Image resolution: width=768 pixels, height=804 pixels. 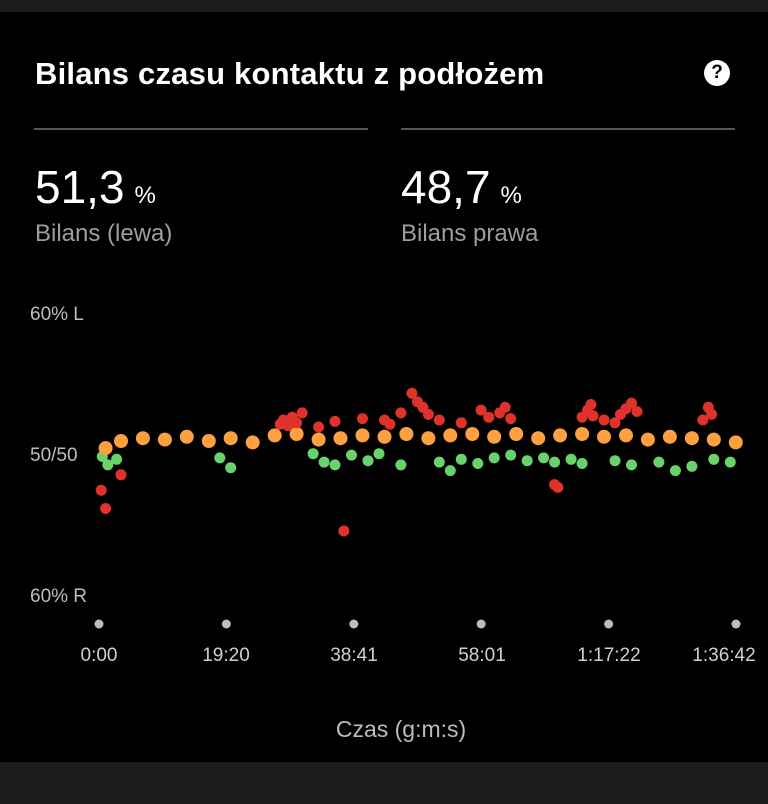 What do you see at coordinates (717, 73) in the screenshot?
I see `help-icon: ?` at bounding box center [717, 73].